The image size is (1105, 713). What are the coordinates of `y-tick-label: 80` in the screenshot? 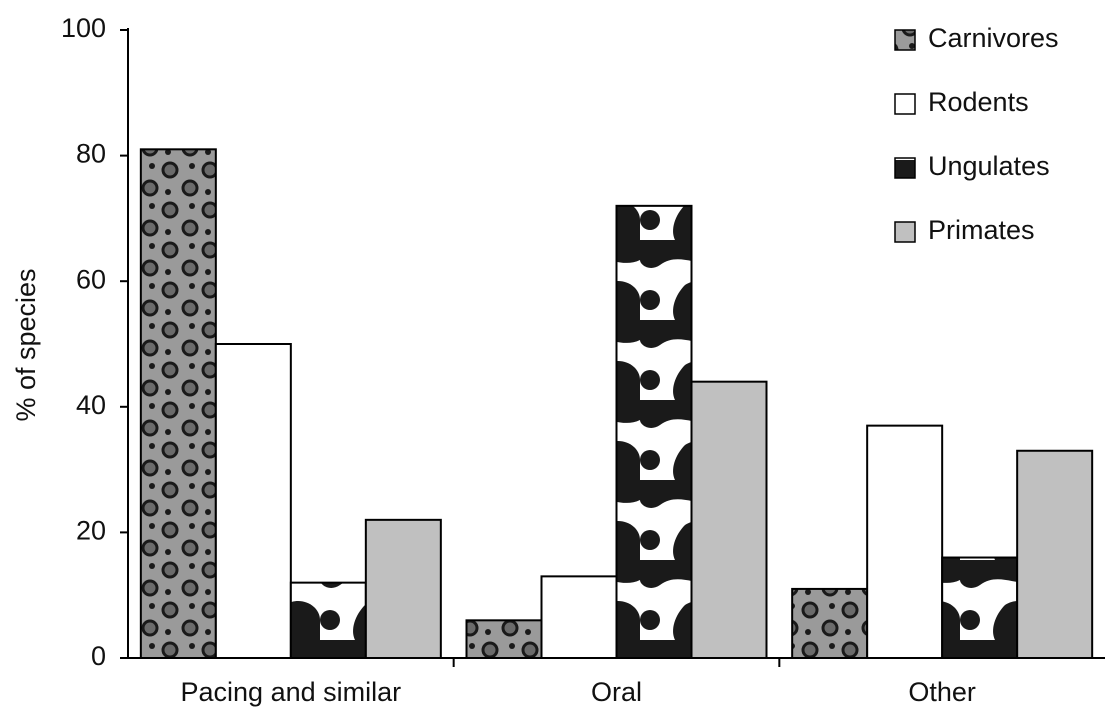 It's located at (91, 154).